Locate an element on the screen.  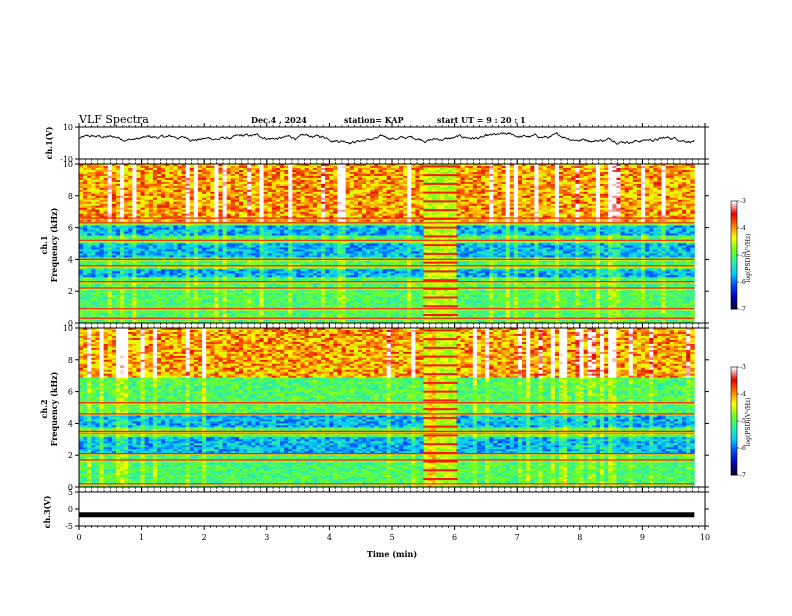
figure-title: VLF Spectra is located at coordinates (113, 119).